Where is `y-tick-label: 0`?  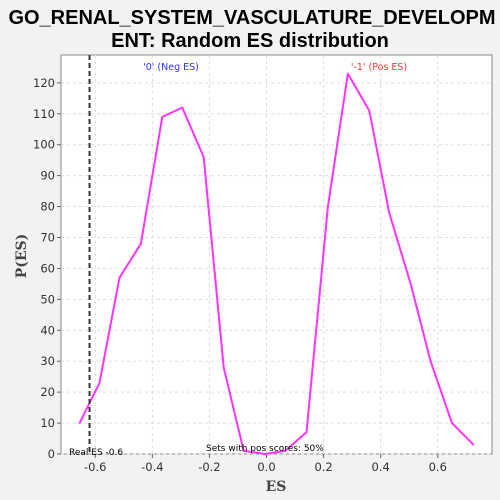 y-tick-label: 0 is located at coordinates (51, 454).